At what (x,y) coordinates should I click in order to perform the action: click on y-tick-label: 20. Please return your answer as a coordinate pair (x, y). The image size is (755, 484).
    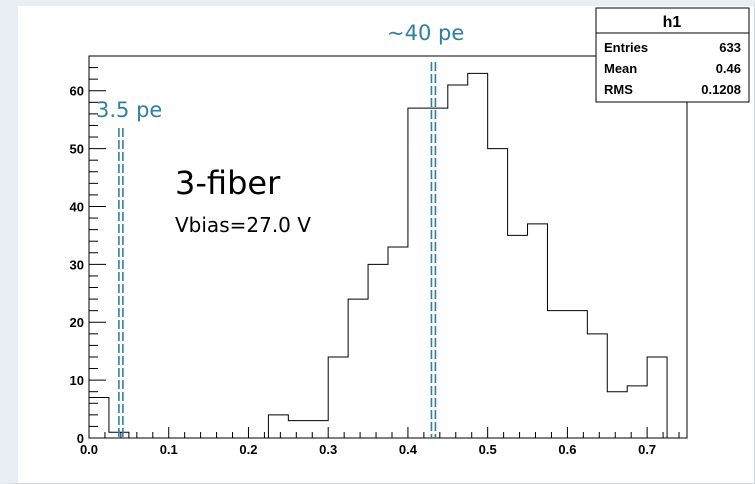
    Looking at the image, I should click on (77, 322).